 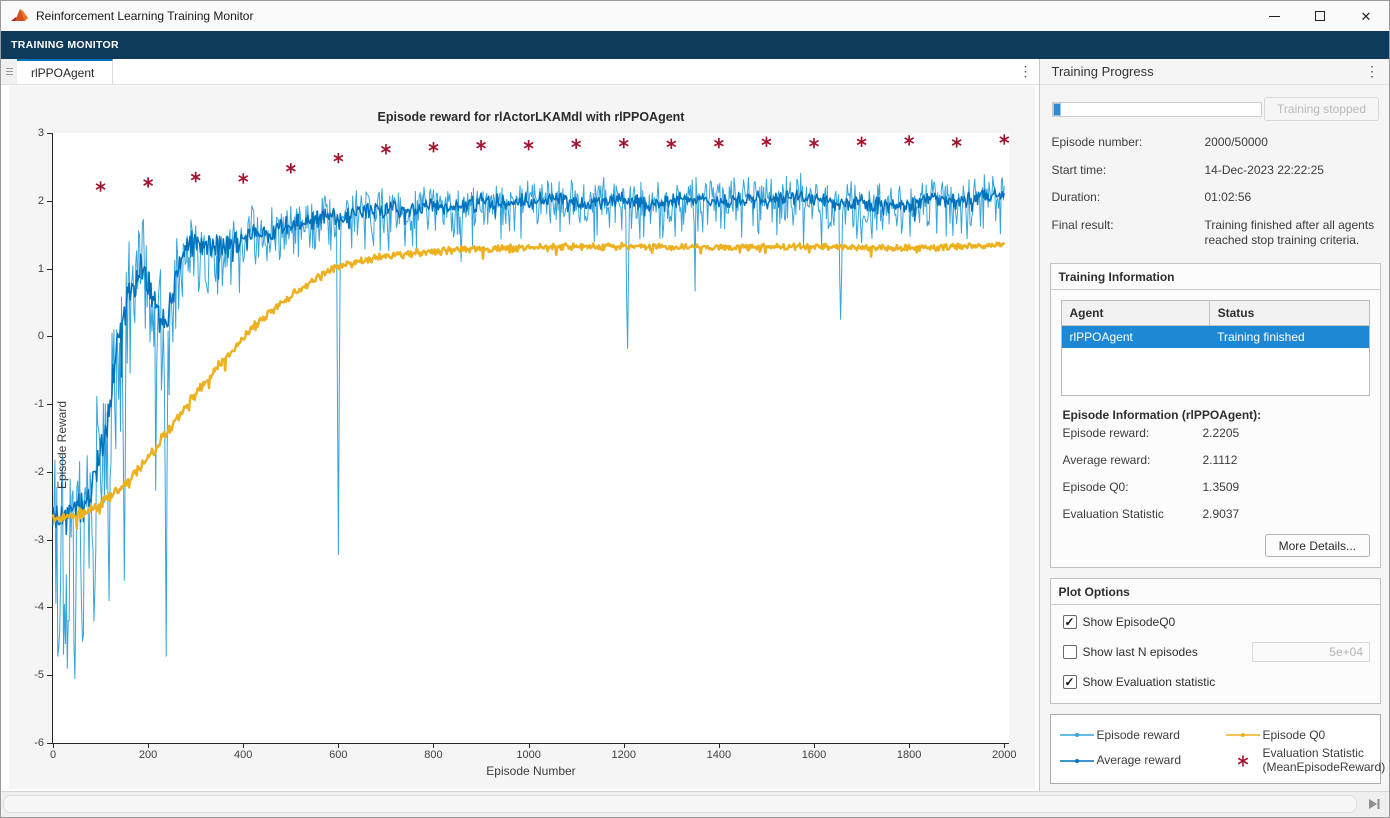 I want to click on field-label: Episode number:, so click(x=1097, y=142).